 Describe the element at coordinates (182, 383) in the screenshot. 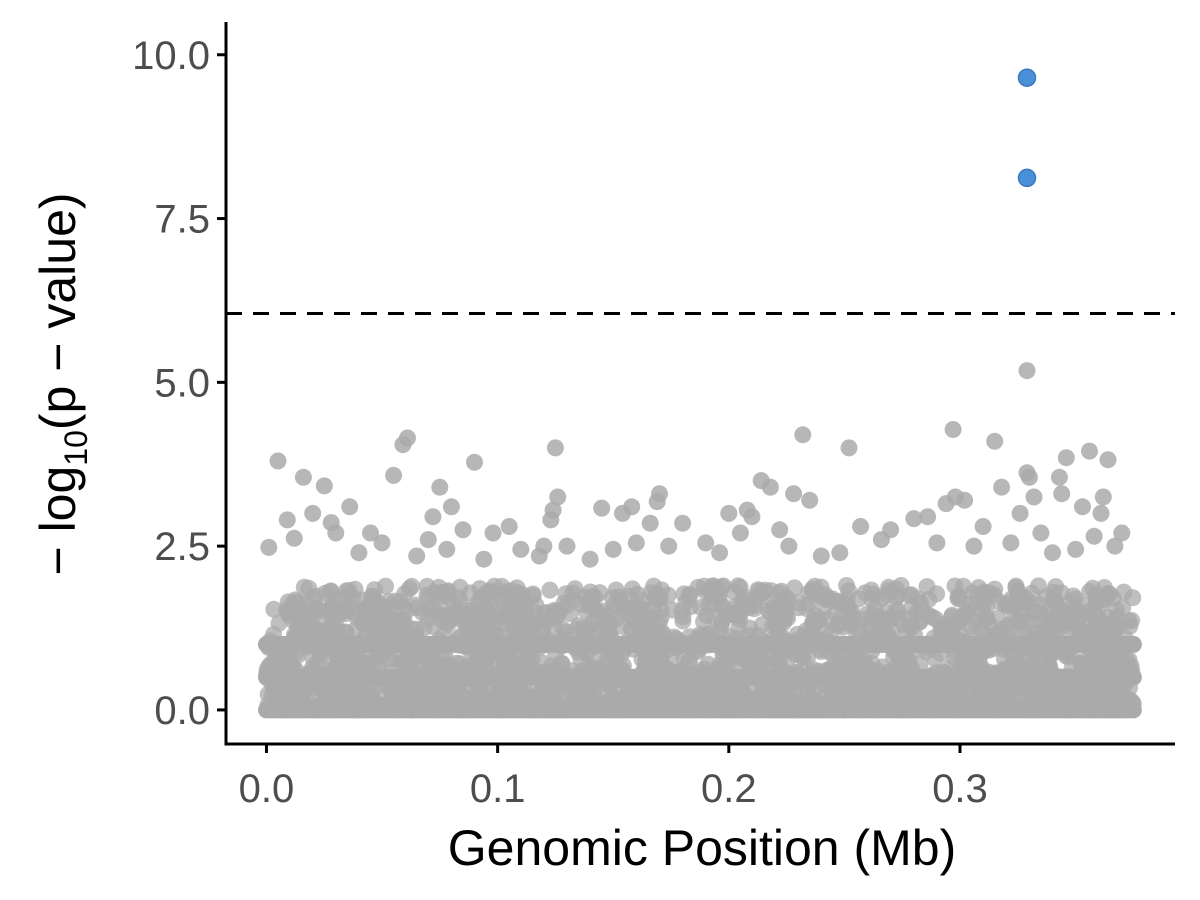

I see `y-tick-label: 5.0` at that location.